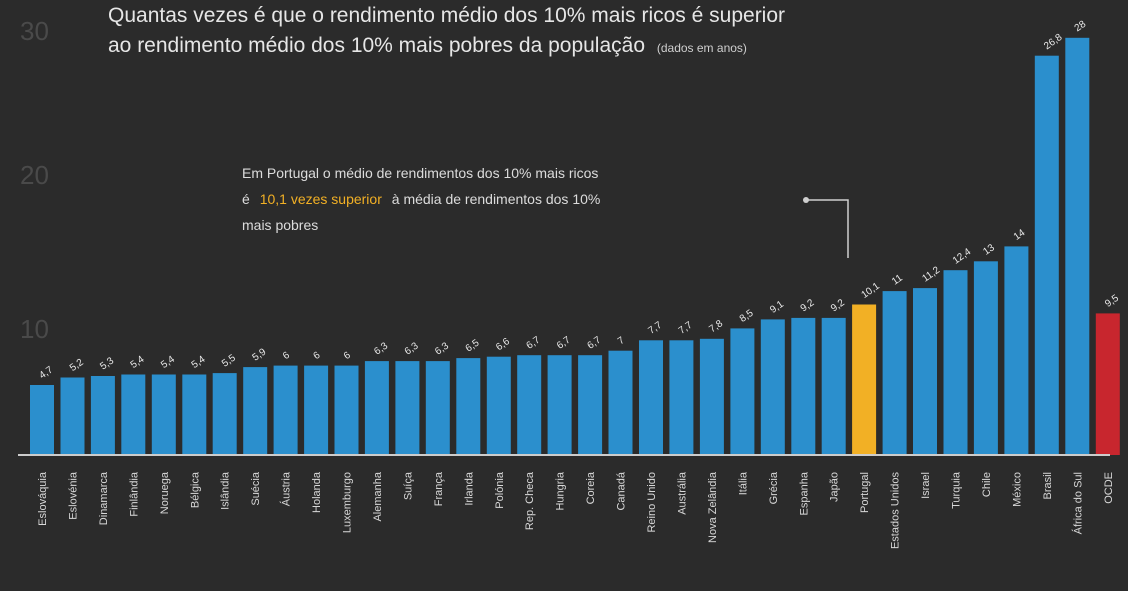 This screenshot has height=591, width=1128. Describe the element at coordinates (896, 511) in the screenshot. I see `category-label-28: Estados Unidos` at that location.